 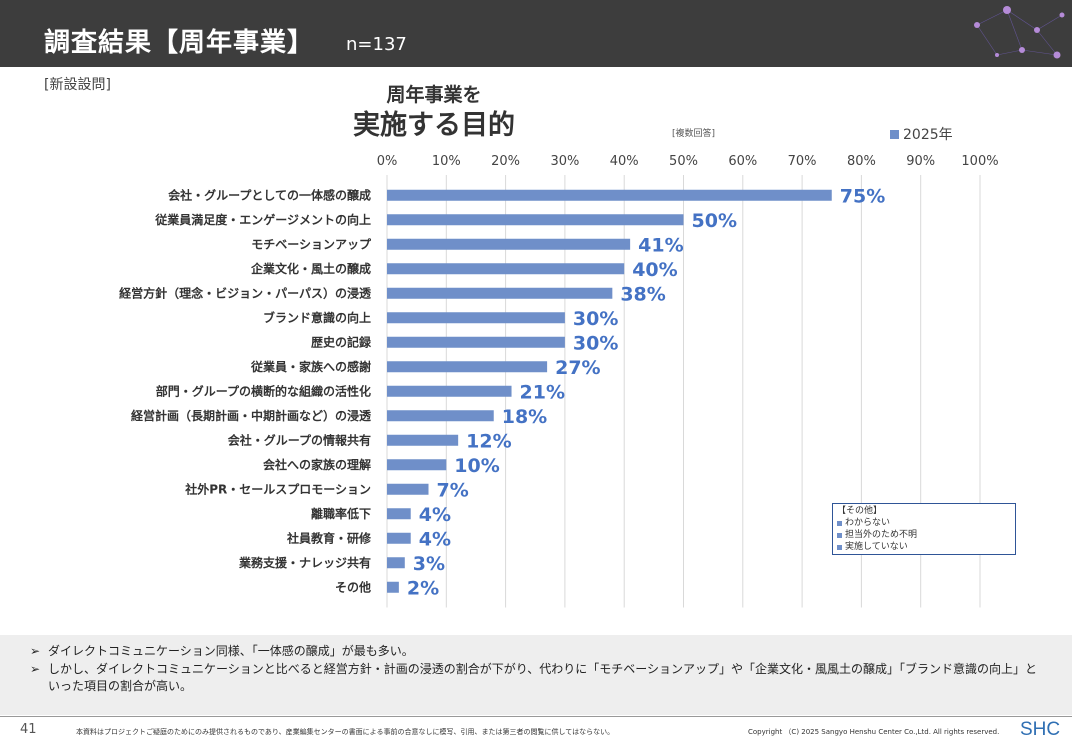 What do you see at coordinates (311, 243) in the screenshot?
I see `category-label: モチベーションアップ` at bounding box center [311, 243].